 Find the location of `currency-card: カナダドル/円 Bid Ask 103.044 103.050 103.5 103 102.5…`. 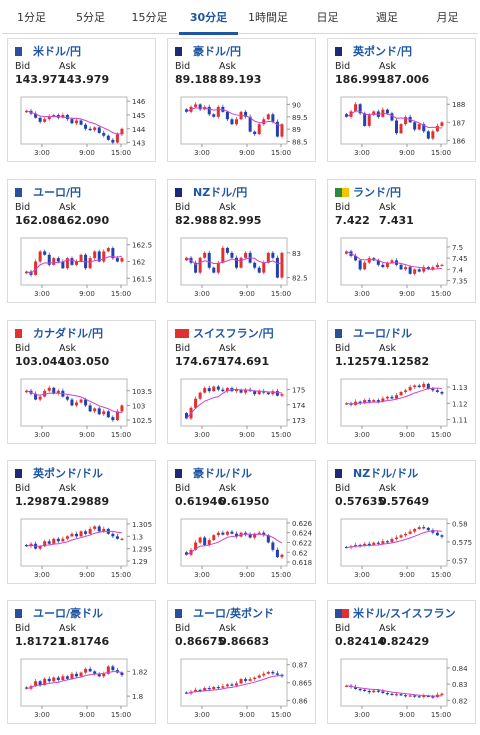

currency-card: カナダドル/円 Bid Ask 103.044 103.050 103.5 103 102.5… is located at coordinates (81, 382).